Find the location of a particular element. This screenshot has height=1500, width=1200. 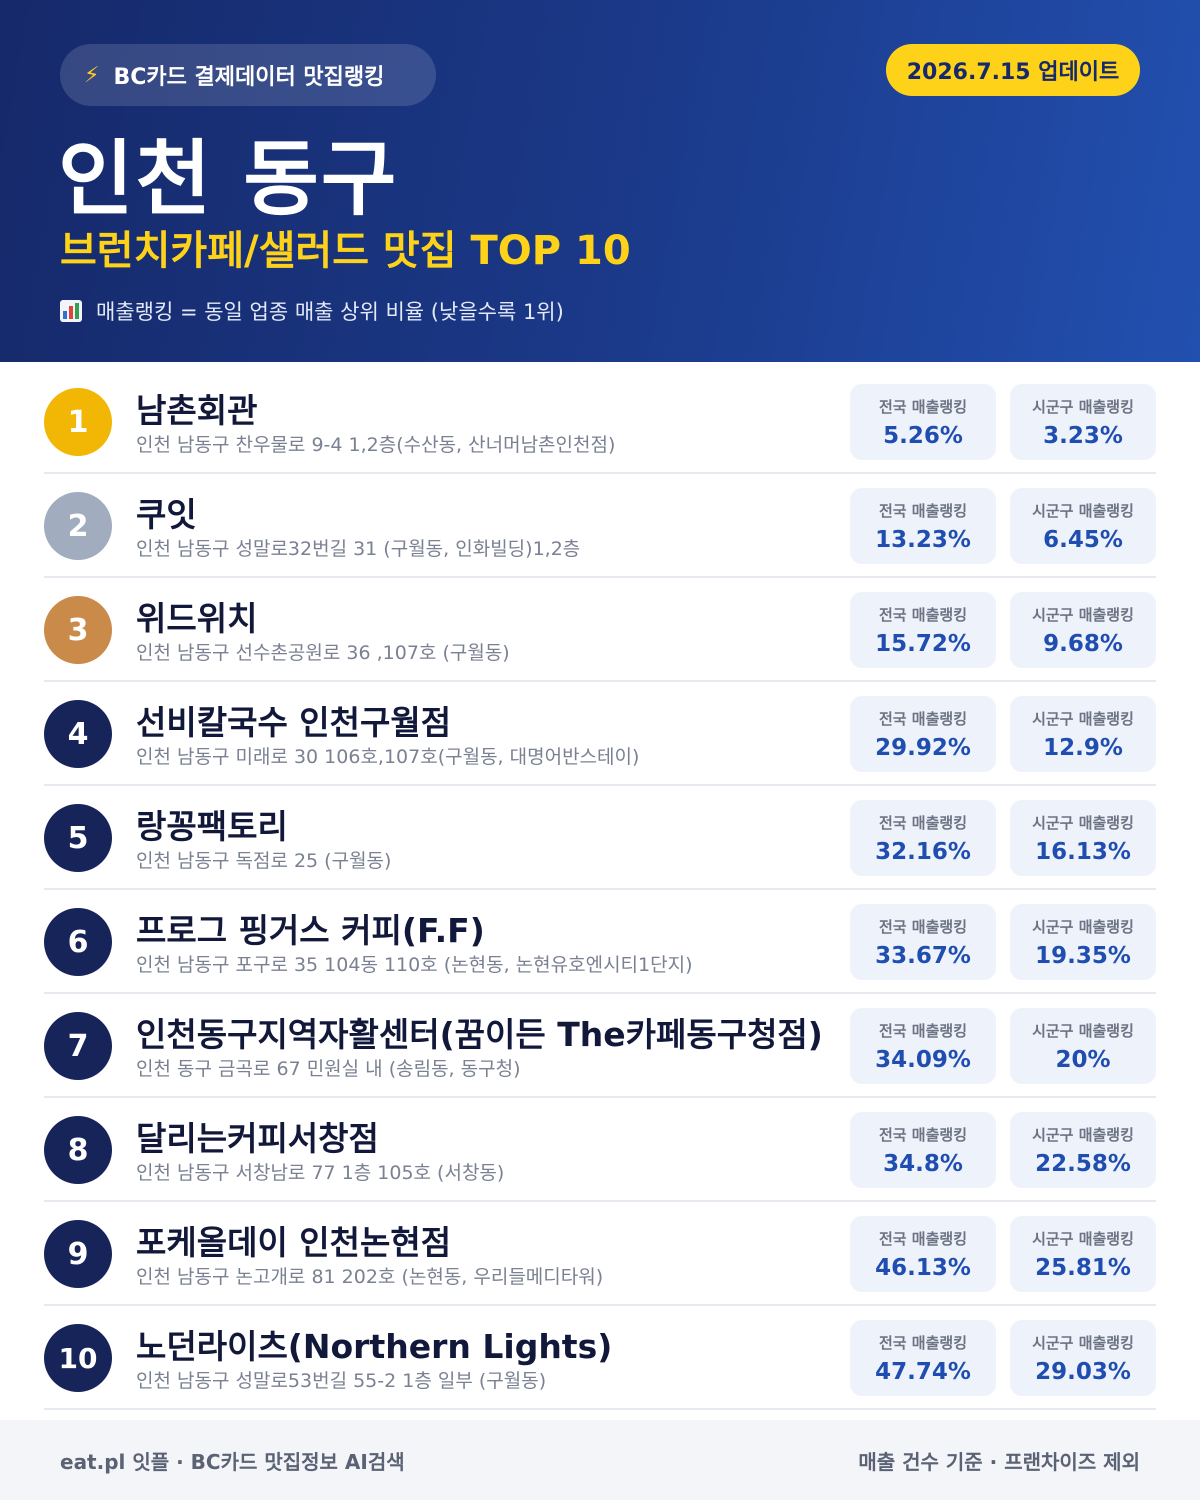

local-ranking-box: 시군구 매출랭킹 6.45% is located at coordinates (1083, 526).